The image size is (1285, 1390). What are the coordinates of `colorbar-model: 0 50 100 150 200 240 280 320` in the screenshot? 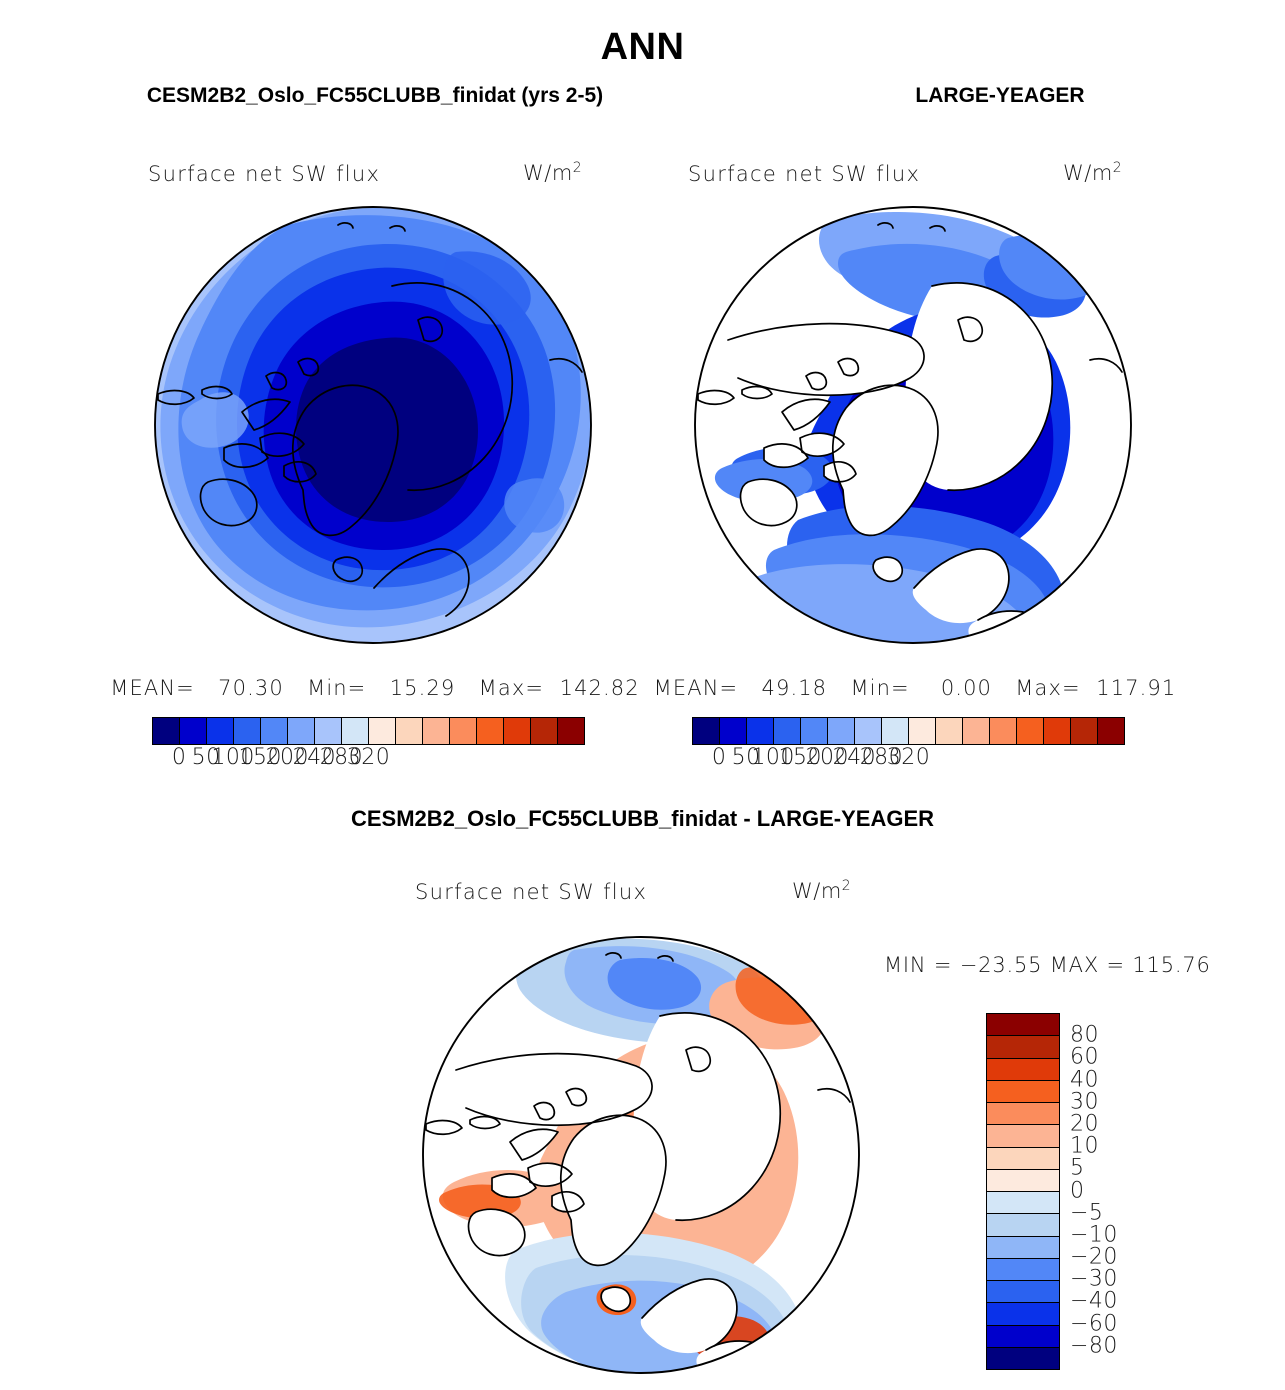 It's located at (368, 745).